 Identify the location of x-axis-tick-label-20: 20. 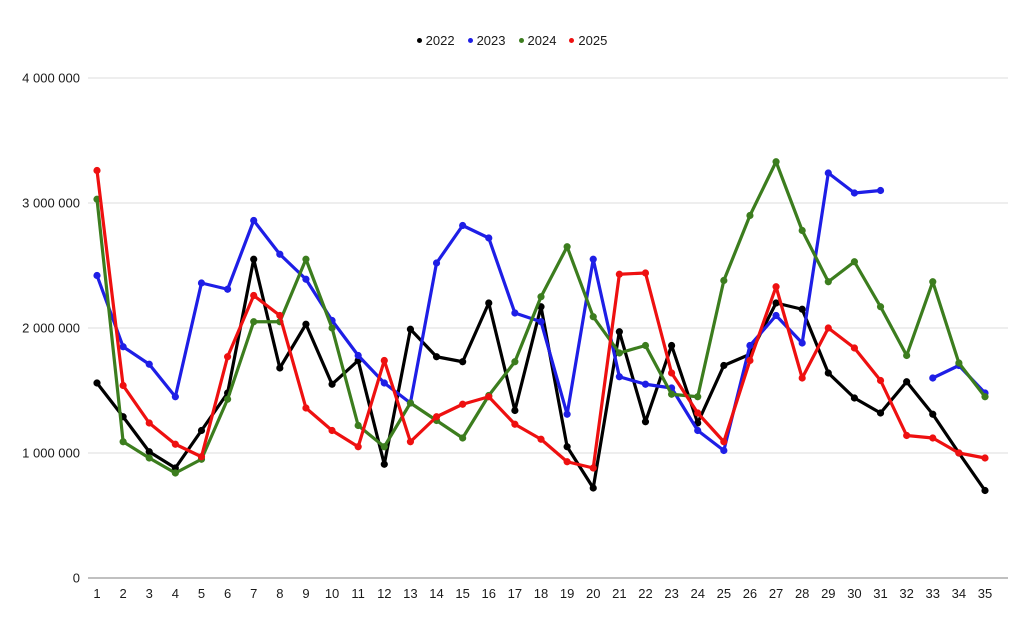
(593, 593).